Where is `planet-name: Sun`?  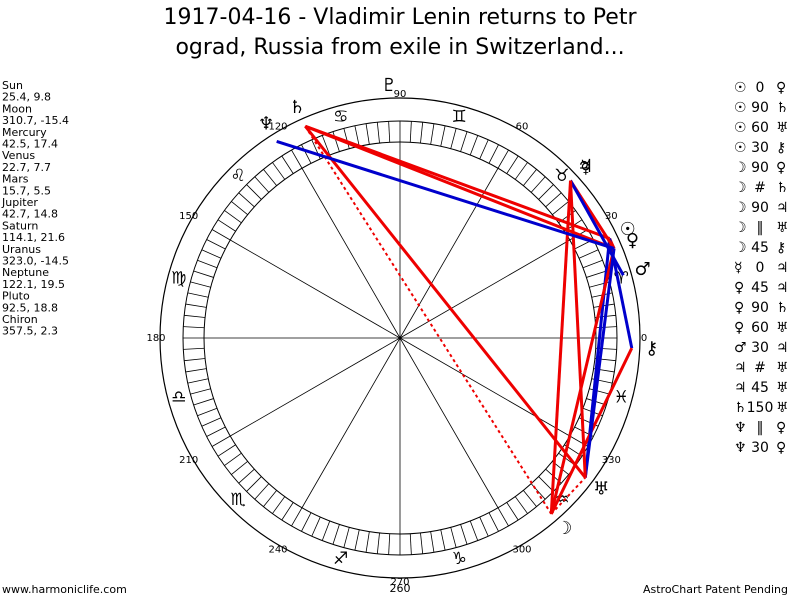 planet-name: Sun is located at coordinates (12, 85).